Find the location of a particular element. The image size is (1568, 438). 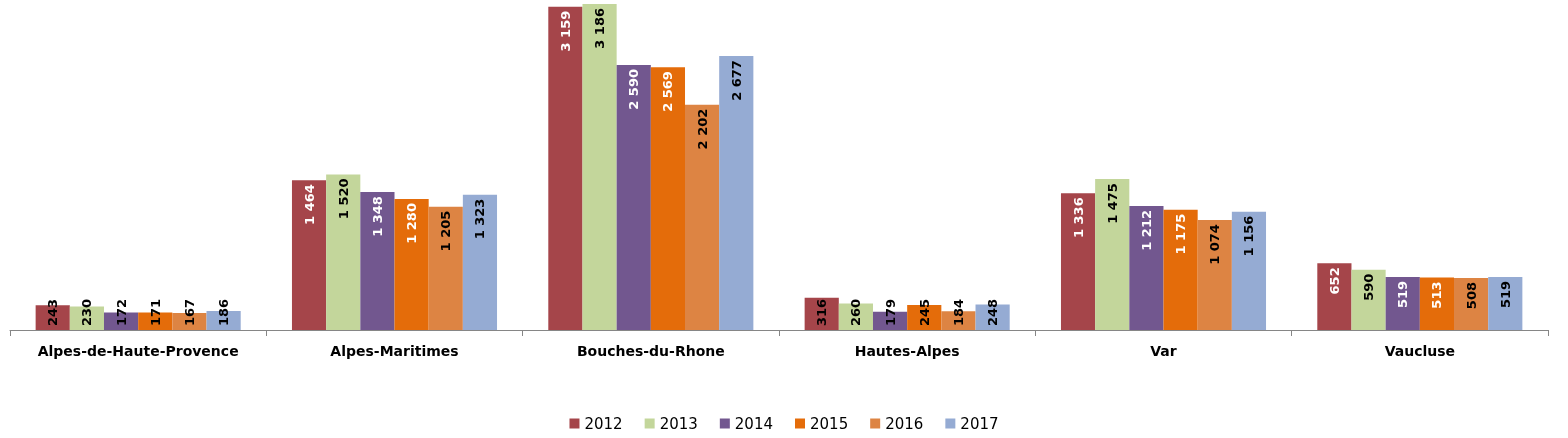

data-label: 248 is located at coordinates (993, 312).